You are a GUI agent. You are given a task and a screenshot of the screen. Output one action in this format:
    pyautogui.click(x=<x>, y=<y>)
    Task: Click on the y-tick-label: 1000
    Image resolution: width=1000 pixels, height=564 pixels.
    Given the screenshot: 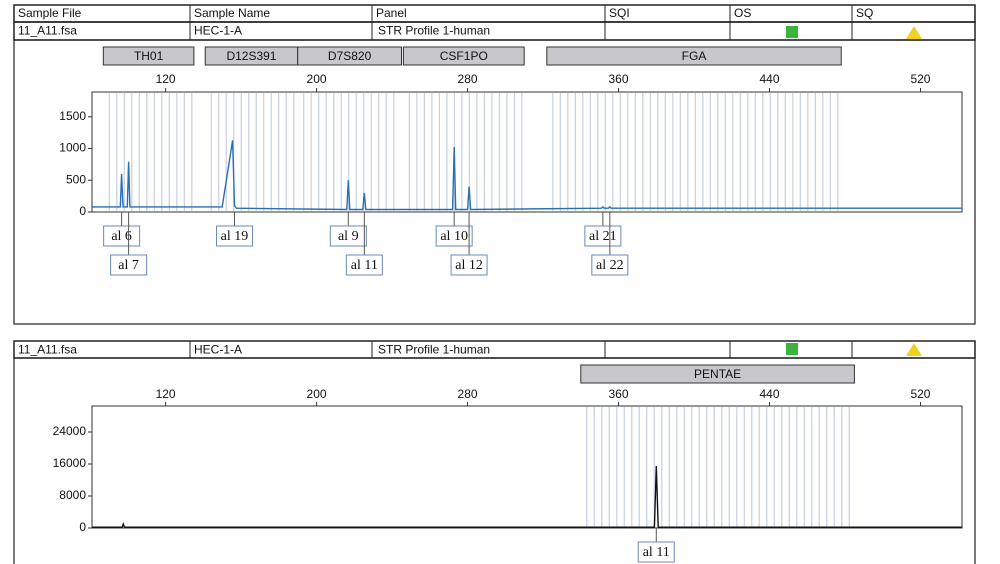 What is the action you would take?
    pyautogui.click(x=72, y=148)
    